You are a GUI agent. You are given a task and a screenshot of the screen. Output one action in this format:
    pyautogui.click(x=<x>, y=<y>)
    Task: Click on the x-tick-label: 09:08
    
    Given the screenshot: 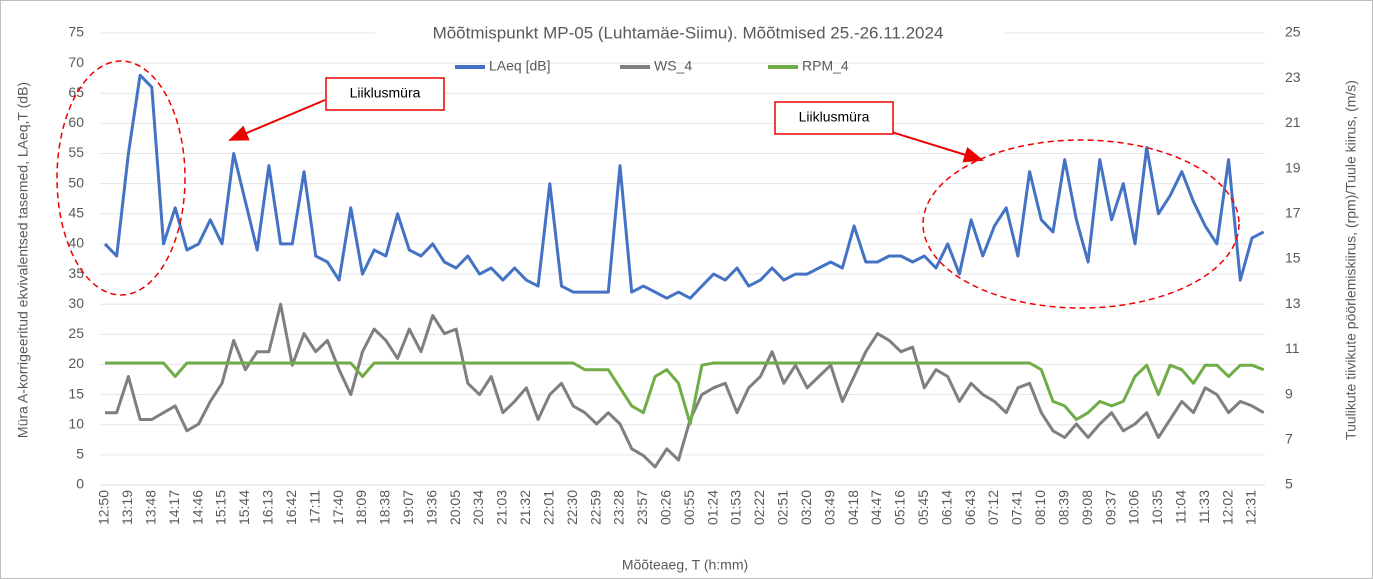 What is the action you would take?
    pyautogui.click(x=1087, y=507)
    